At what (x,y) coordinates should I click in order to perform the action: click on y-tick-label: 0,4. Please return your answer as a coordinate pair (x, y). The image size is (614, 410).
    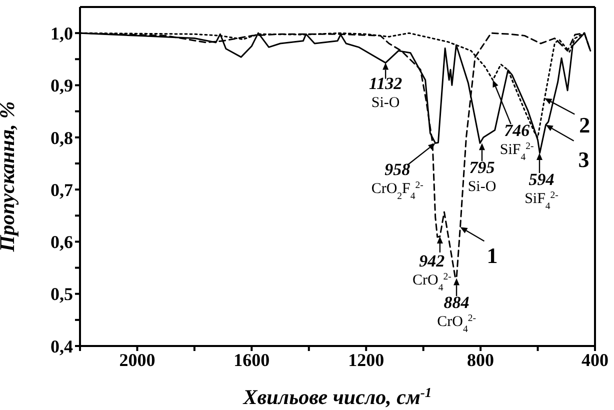
    Looking at the image, I should click on (61, 346).